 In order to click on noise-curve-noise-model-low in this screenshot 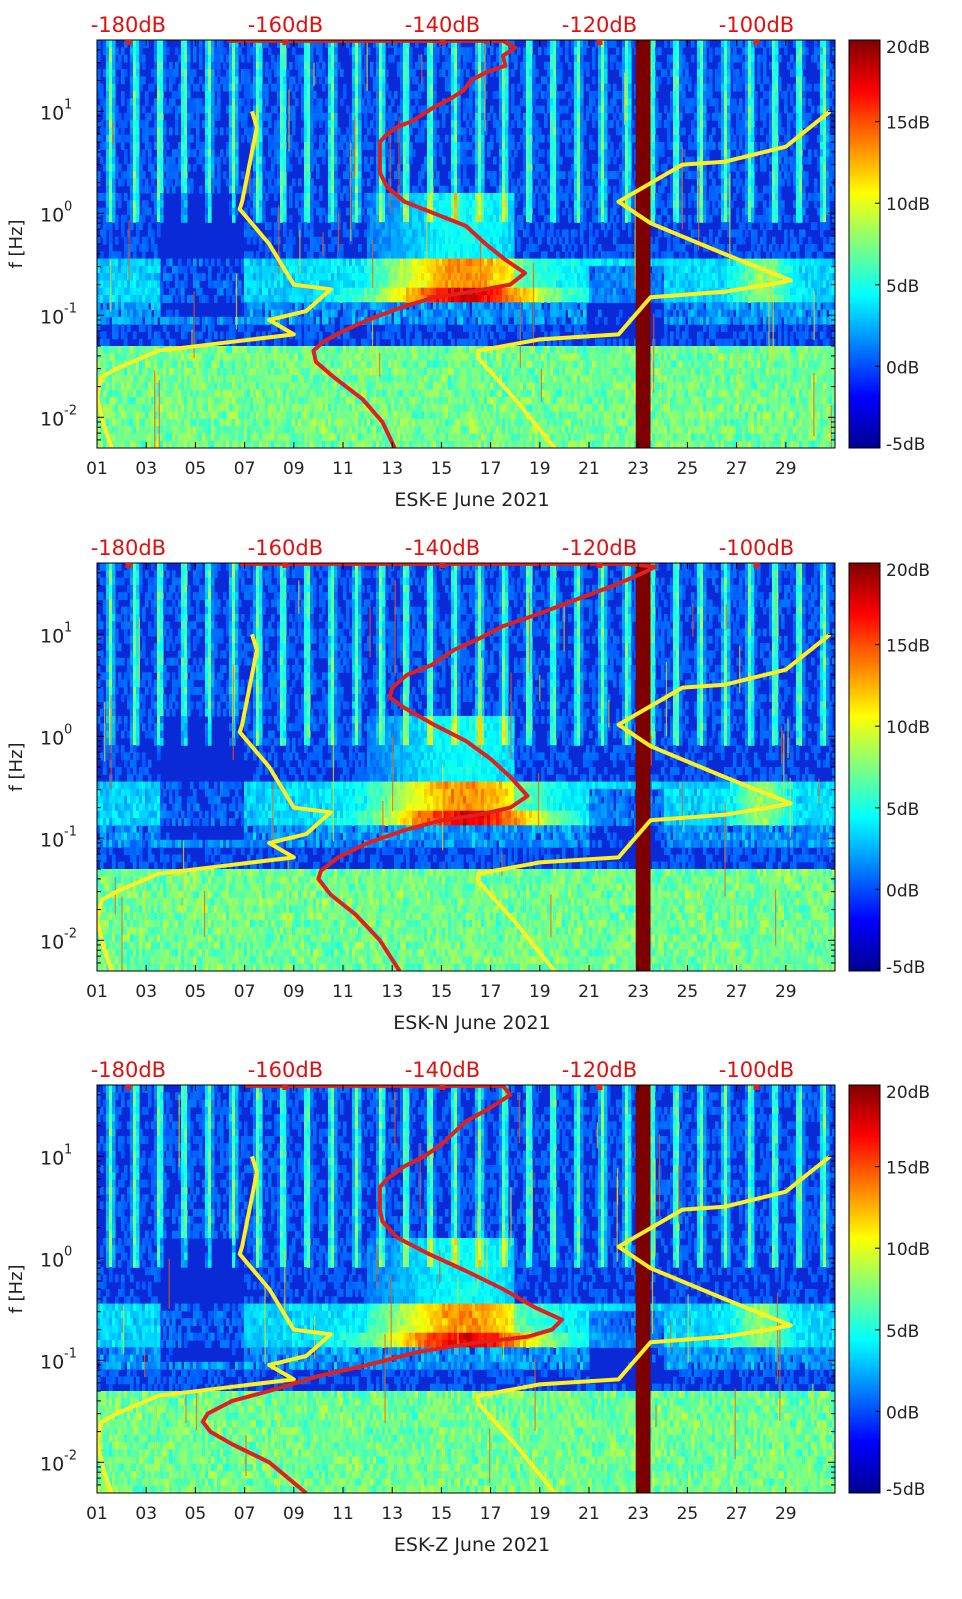, I will do `click(215, 802)`.